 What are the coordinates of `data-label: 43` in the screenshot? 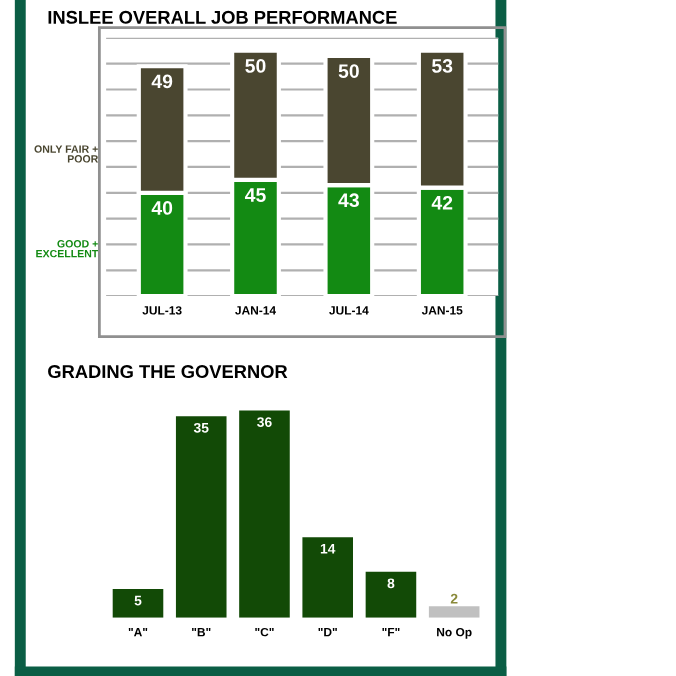 It's located at (348, 200).